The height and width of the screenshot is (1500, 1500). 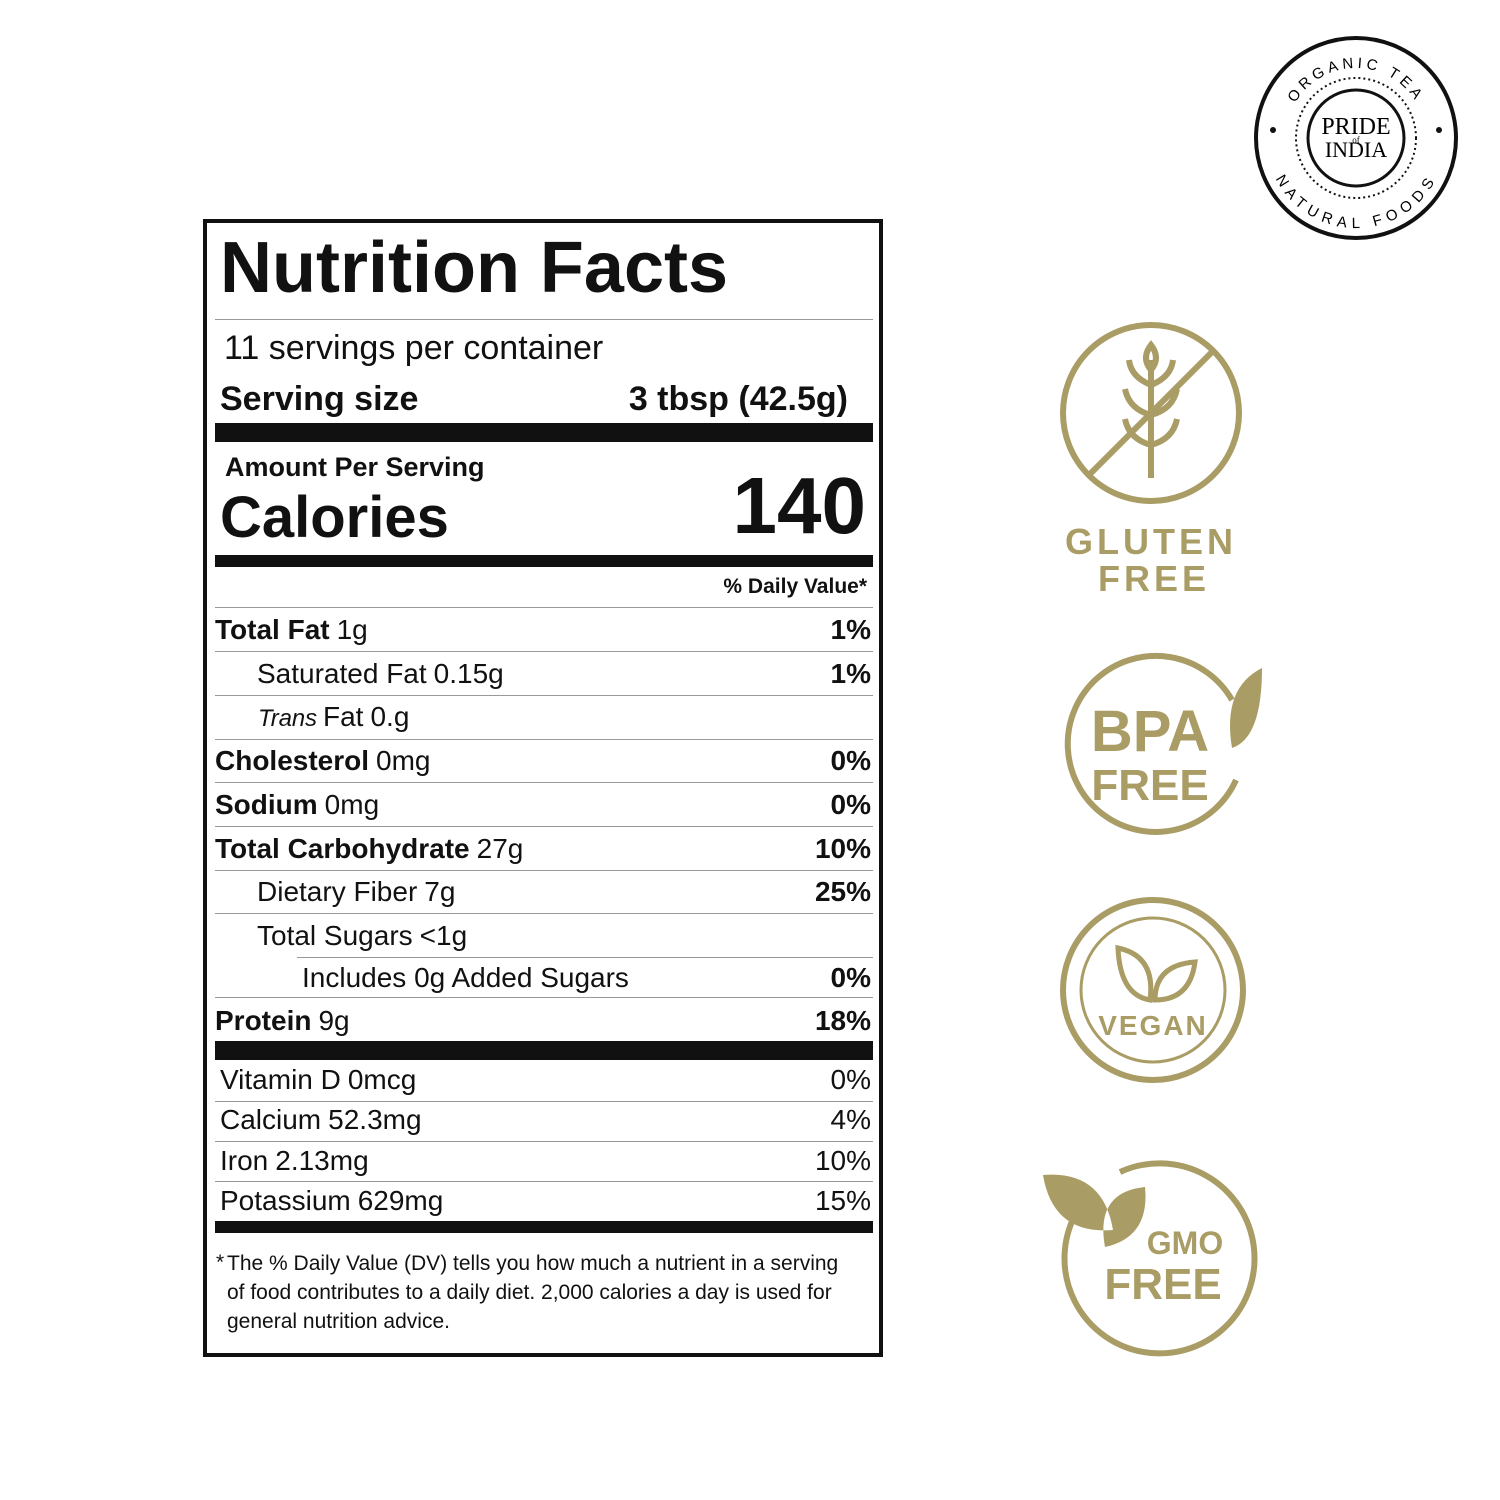 I want to click on logo-top-text: ORGANIC TEA, so click(x=1355, y=80).